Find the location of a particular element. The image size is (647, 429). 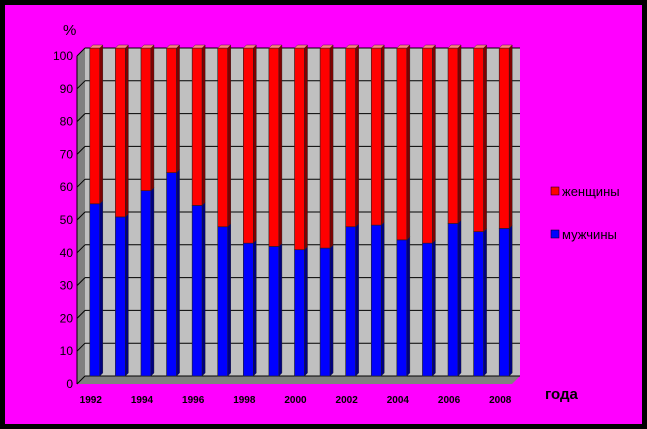

y-axis-unit-label: % is located at coordinates (69, 30).